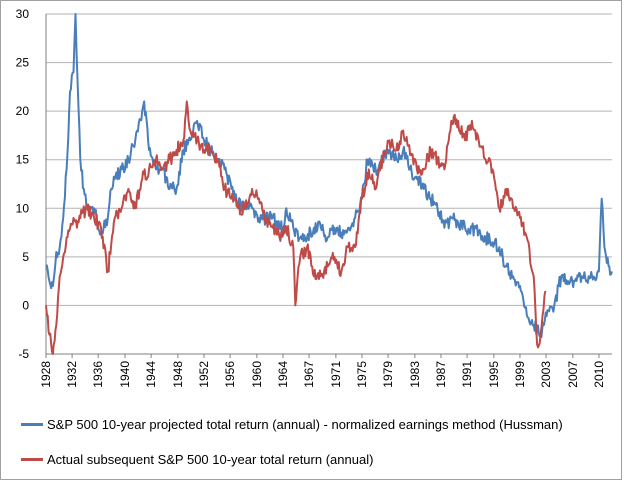 This screenshot has height=482, width=624. What do you see at coordinates (72, 374) in the screenshot?
I see `x-tick-label: 1932` at bounding box center [72, 374].